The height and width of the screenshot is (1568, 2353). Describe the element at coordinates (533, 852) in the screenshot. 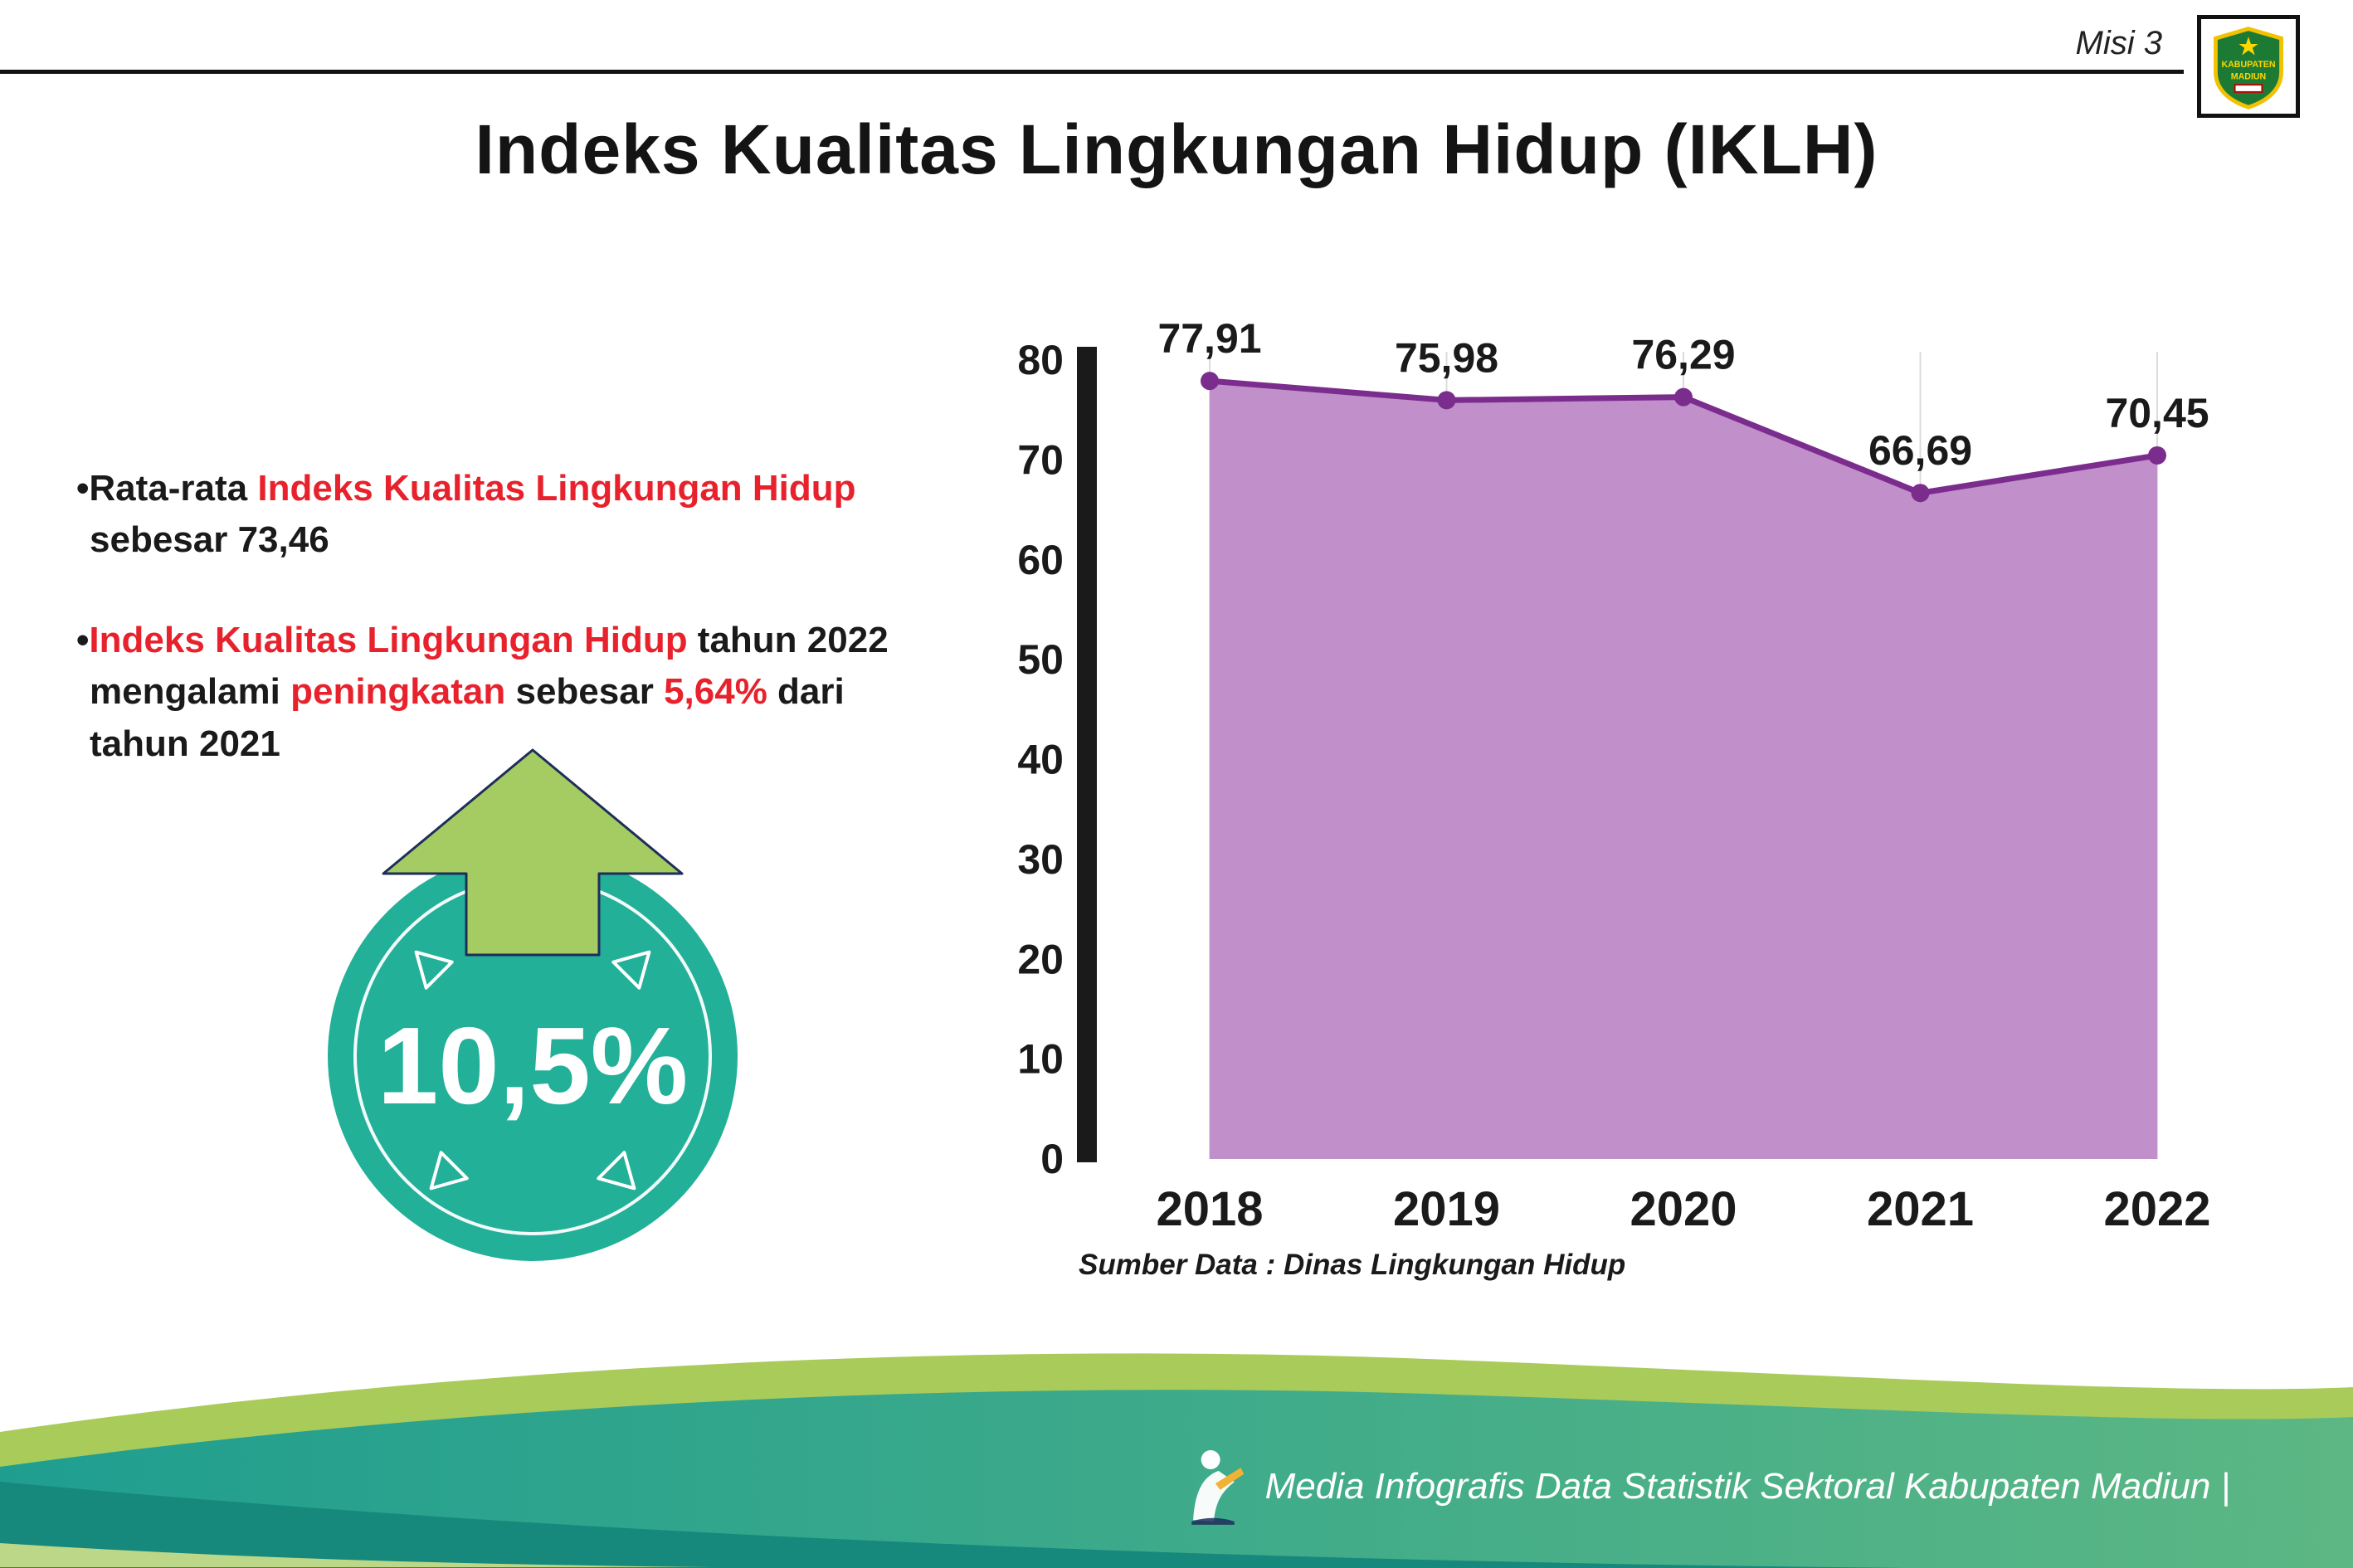

I see `up-arrow-icon` at that location.